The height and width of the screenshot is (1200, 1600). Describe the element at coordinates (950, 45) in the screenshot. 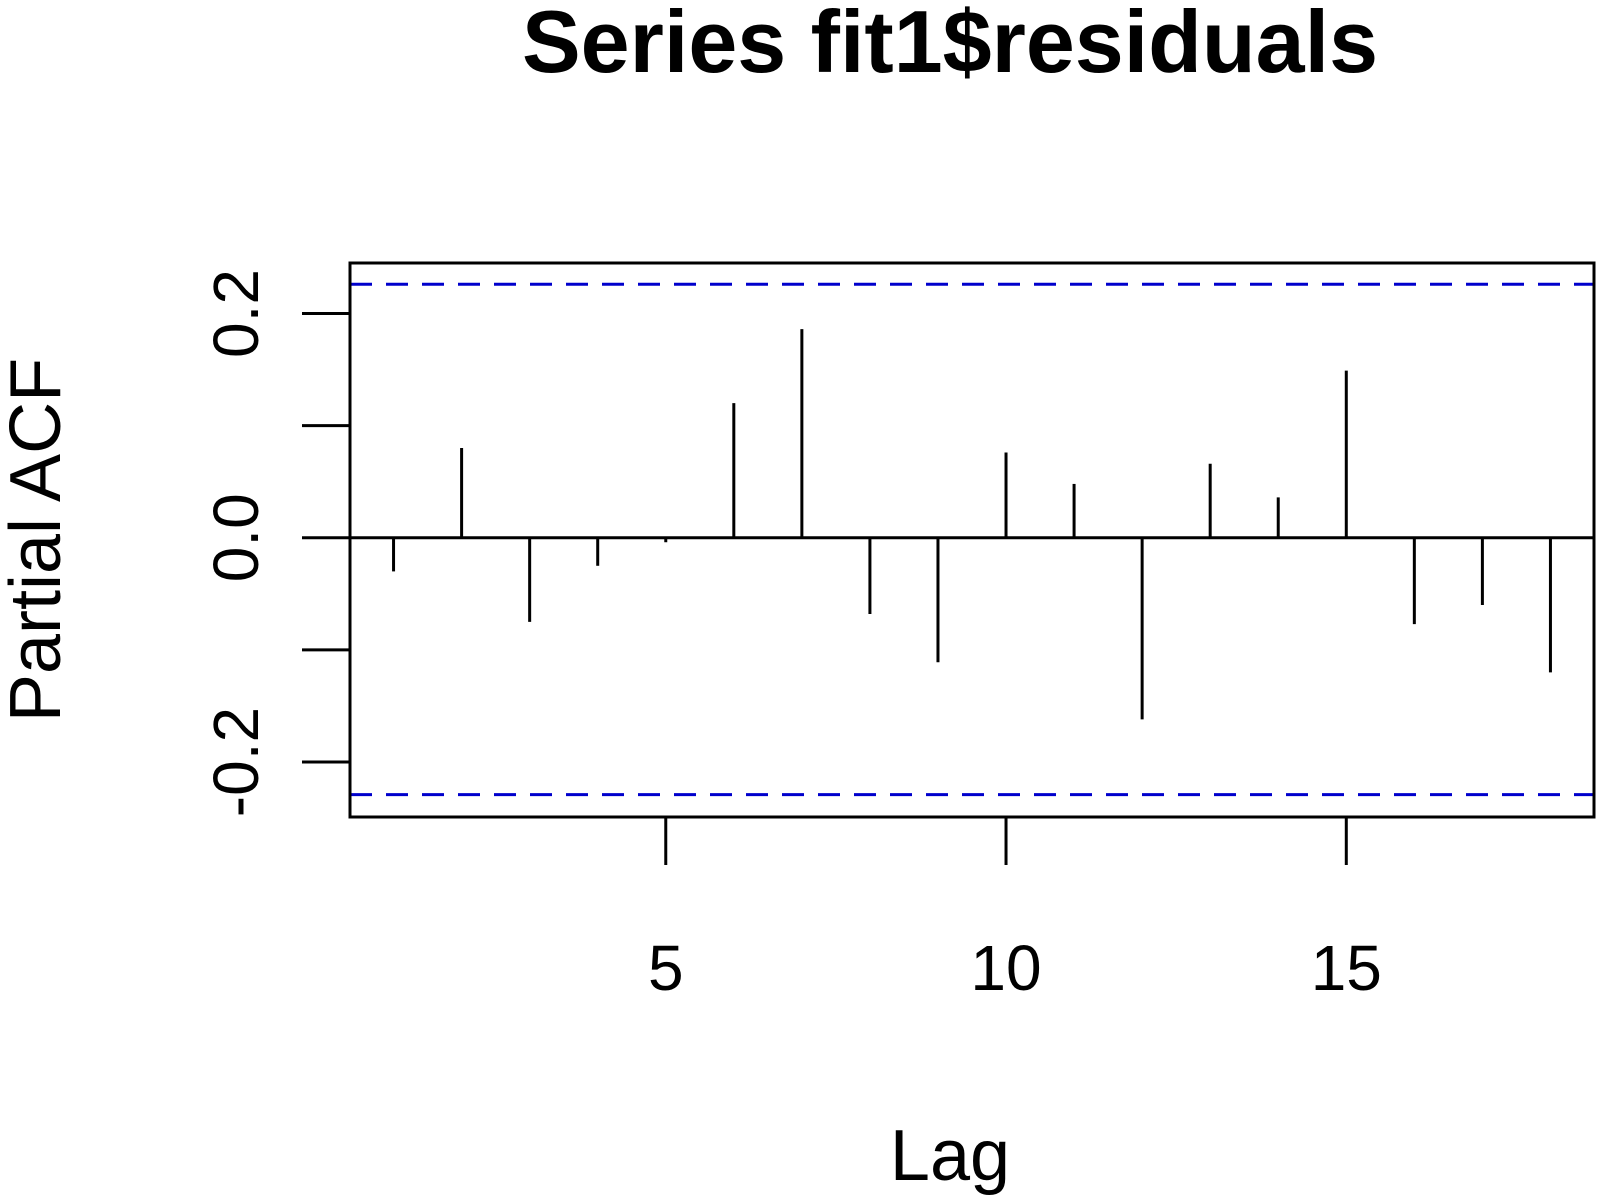

I see `chart-title: Series fit1$residuals` at that location.